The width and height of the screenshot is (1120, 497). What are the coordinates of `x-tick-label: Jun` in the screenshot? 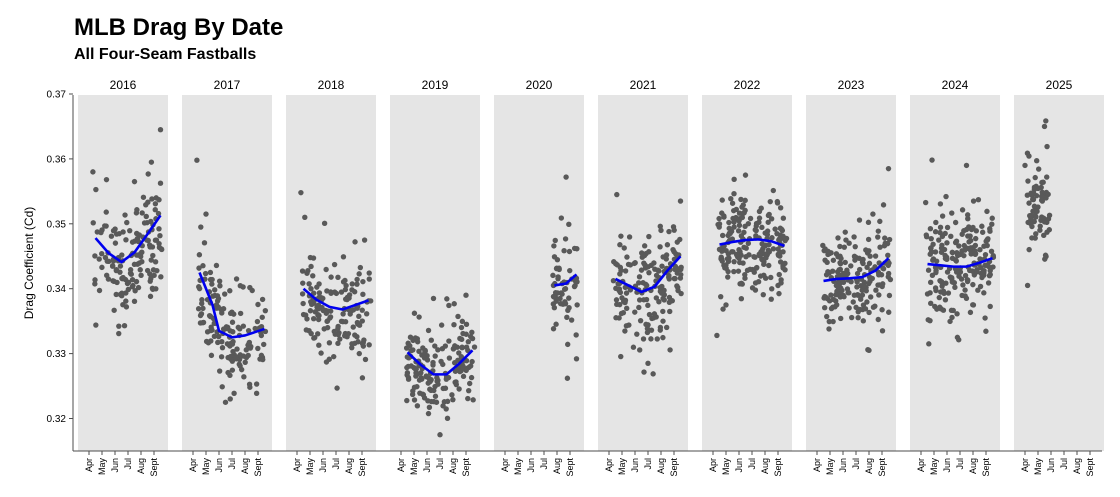 It's located at (115, 465).